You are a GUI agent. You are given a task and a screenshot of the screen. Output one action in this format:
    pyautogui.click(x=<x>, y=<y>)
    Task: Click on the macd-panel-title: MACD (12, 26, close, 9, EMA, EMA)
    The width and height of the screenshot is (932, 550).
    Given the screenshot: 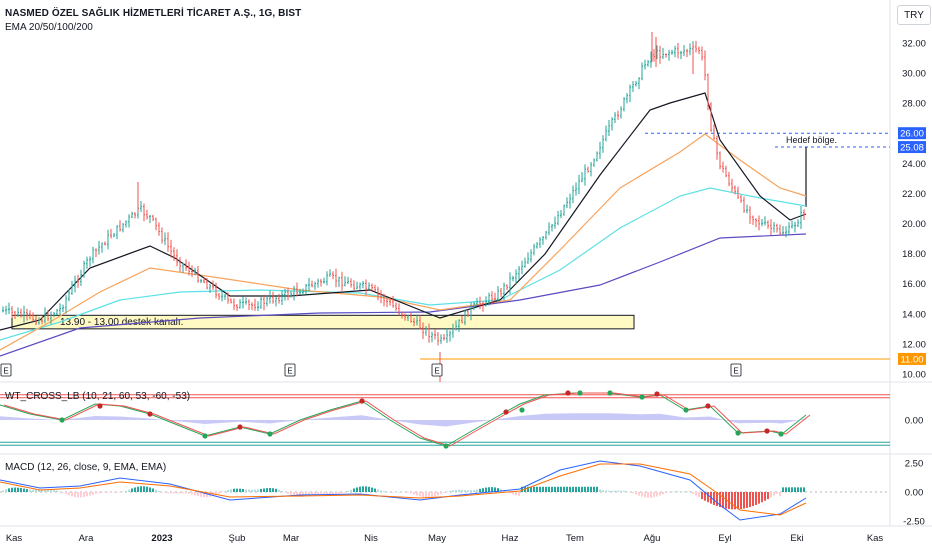 What is the action you would take?
    pyautogui.click(x=86, y=467)
    